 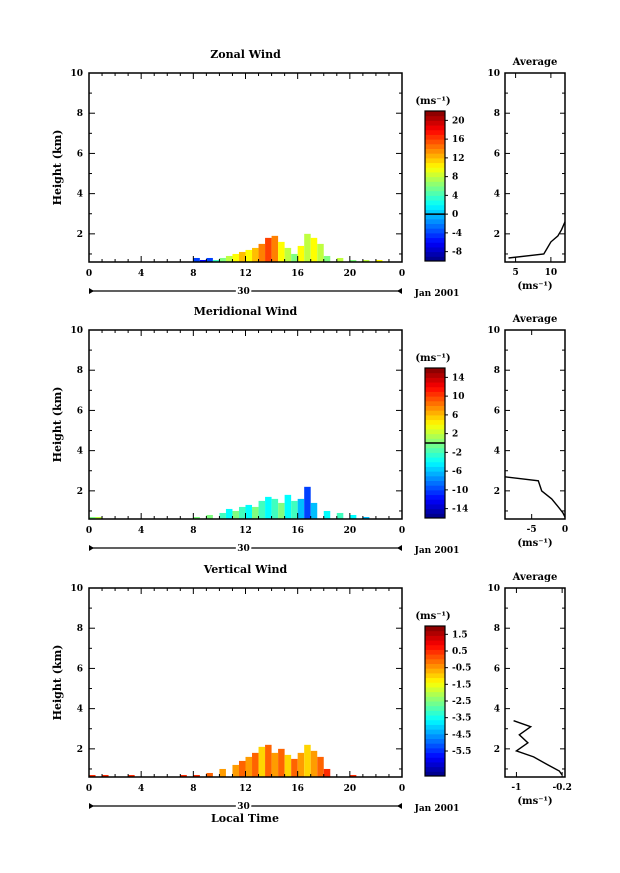 I want to click on chart-2-day-bar-start-arrow, so click(x=91, y=548).